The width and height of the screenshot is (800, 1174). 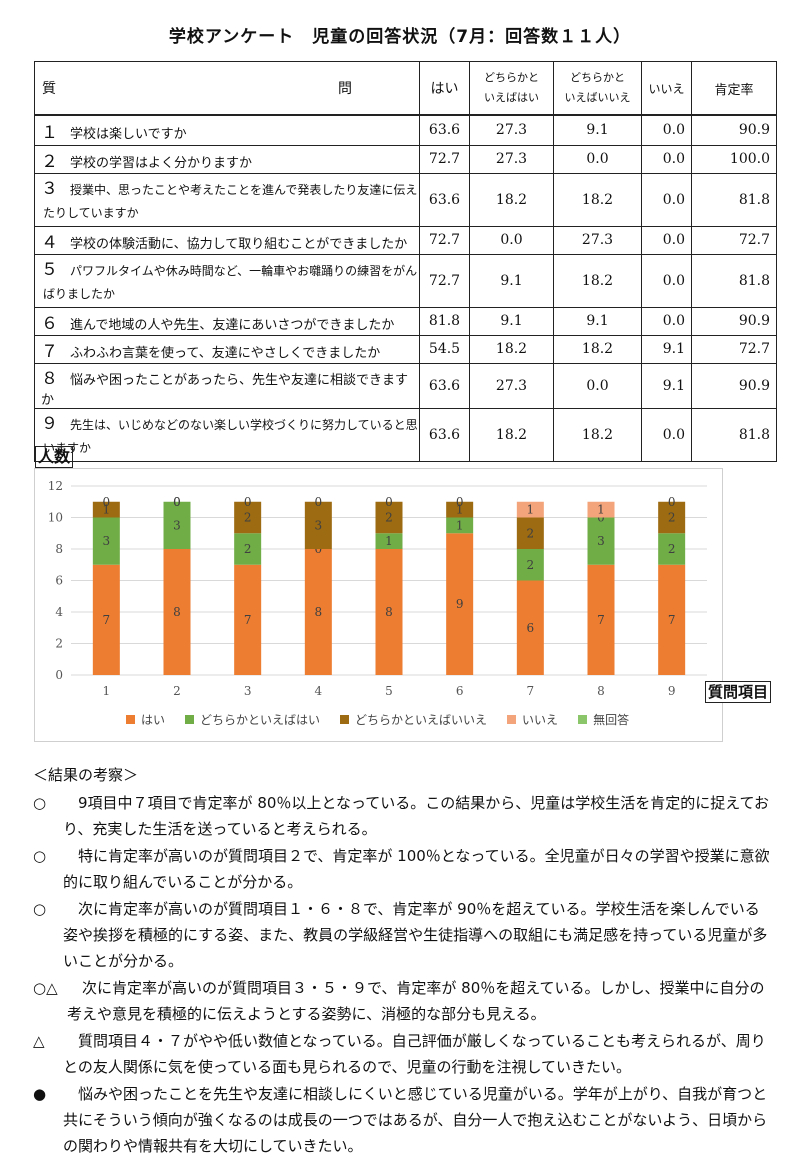 What do you see at coordinates (389, 691) in the screenshot?
I see `x-tick-label: 5` at bounding box center [389, 691].